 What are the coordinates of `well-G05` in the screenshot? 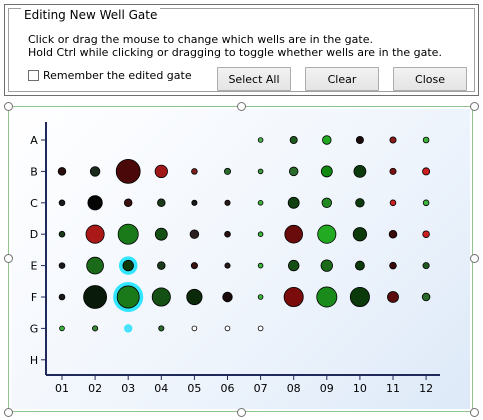 It's located at (194, 328).